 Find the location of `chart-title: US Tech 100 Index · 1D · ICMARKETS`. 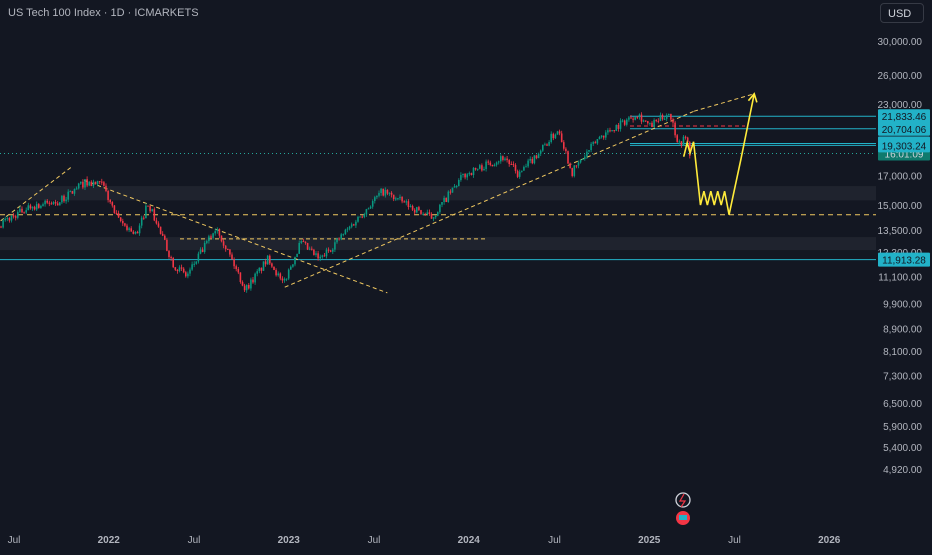

chart-title: US Tech 100 Index · 1D · ICMARKETS is located at coordinates (103, 13).